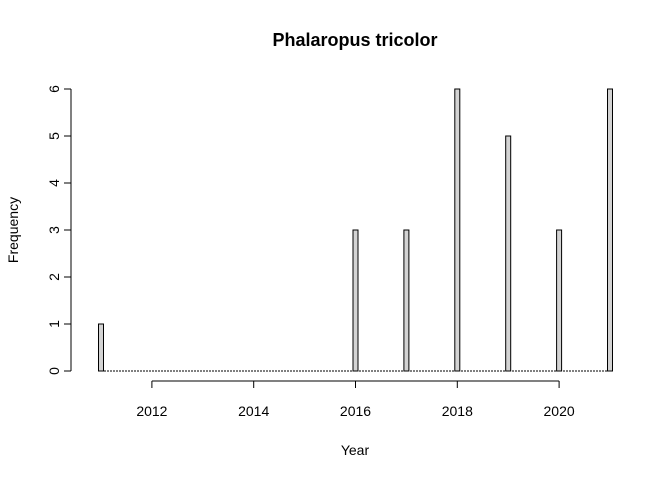  I want to click on y-axis: 0 1 2 3 4 5 6, so click(59, 230).